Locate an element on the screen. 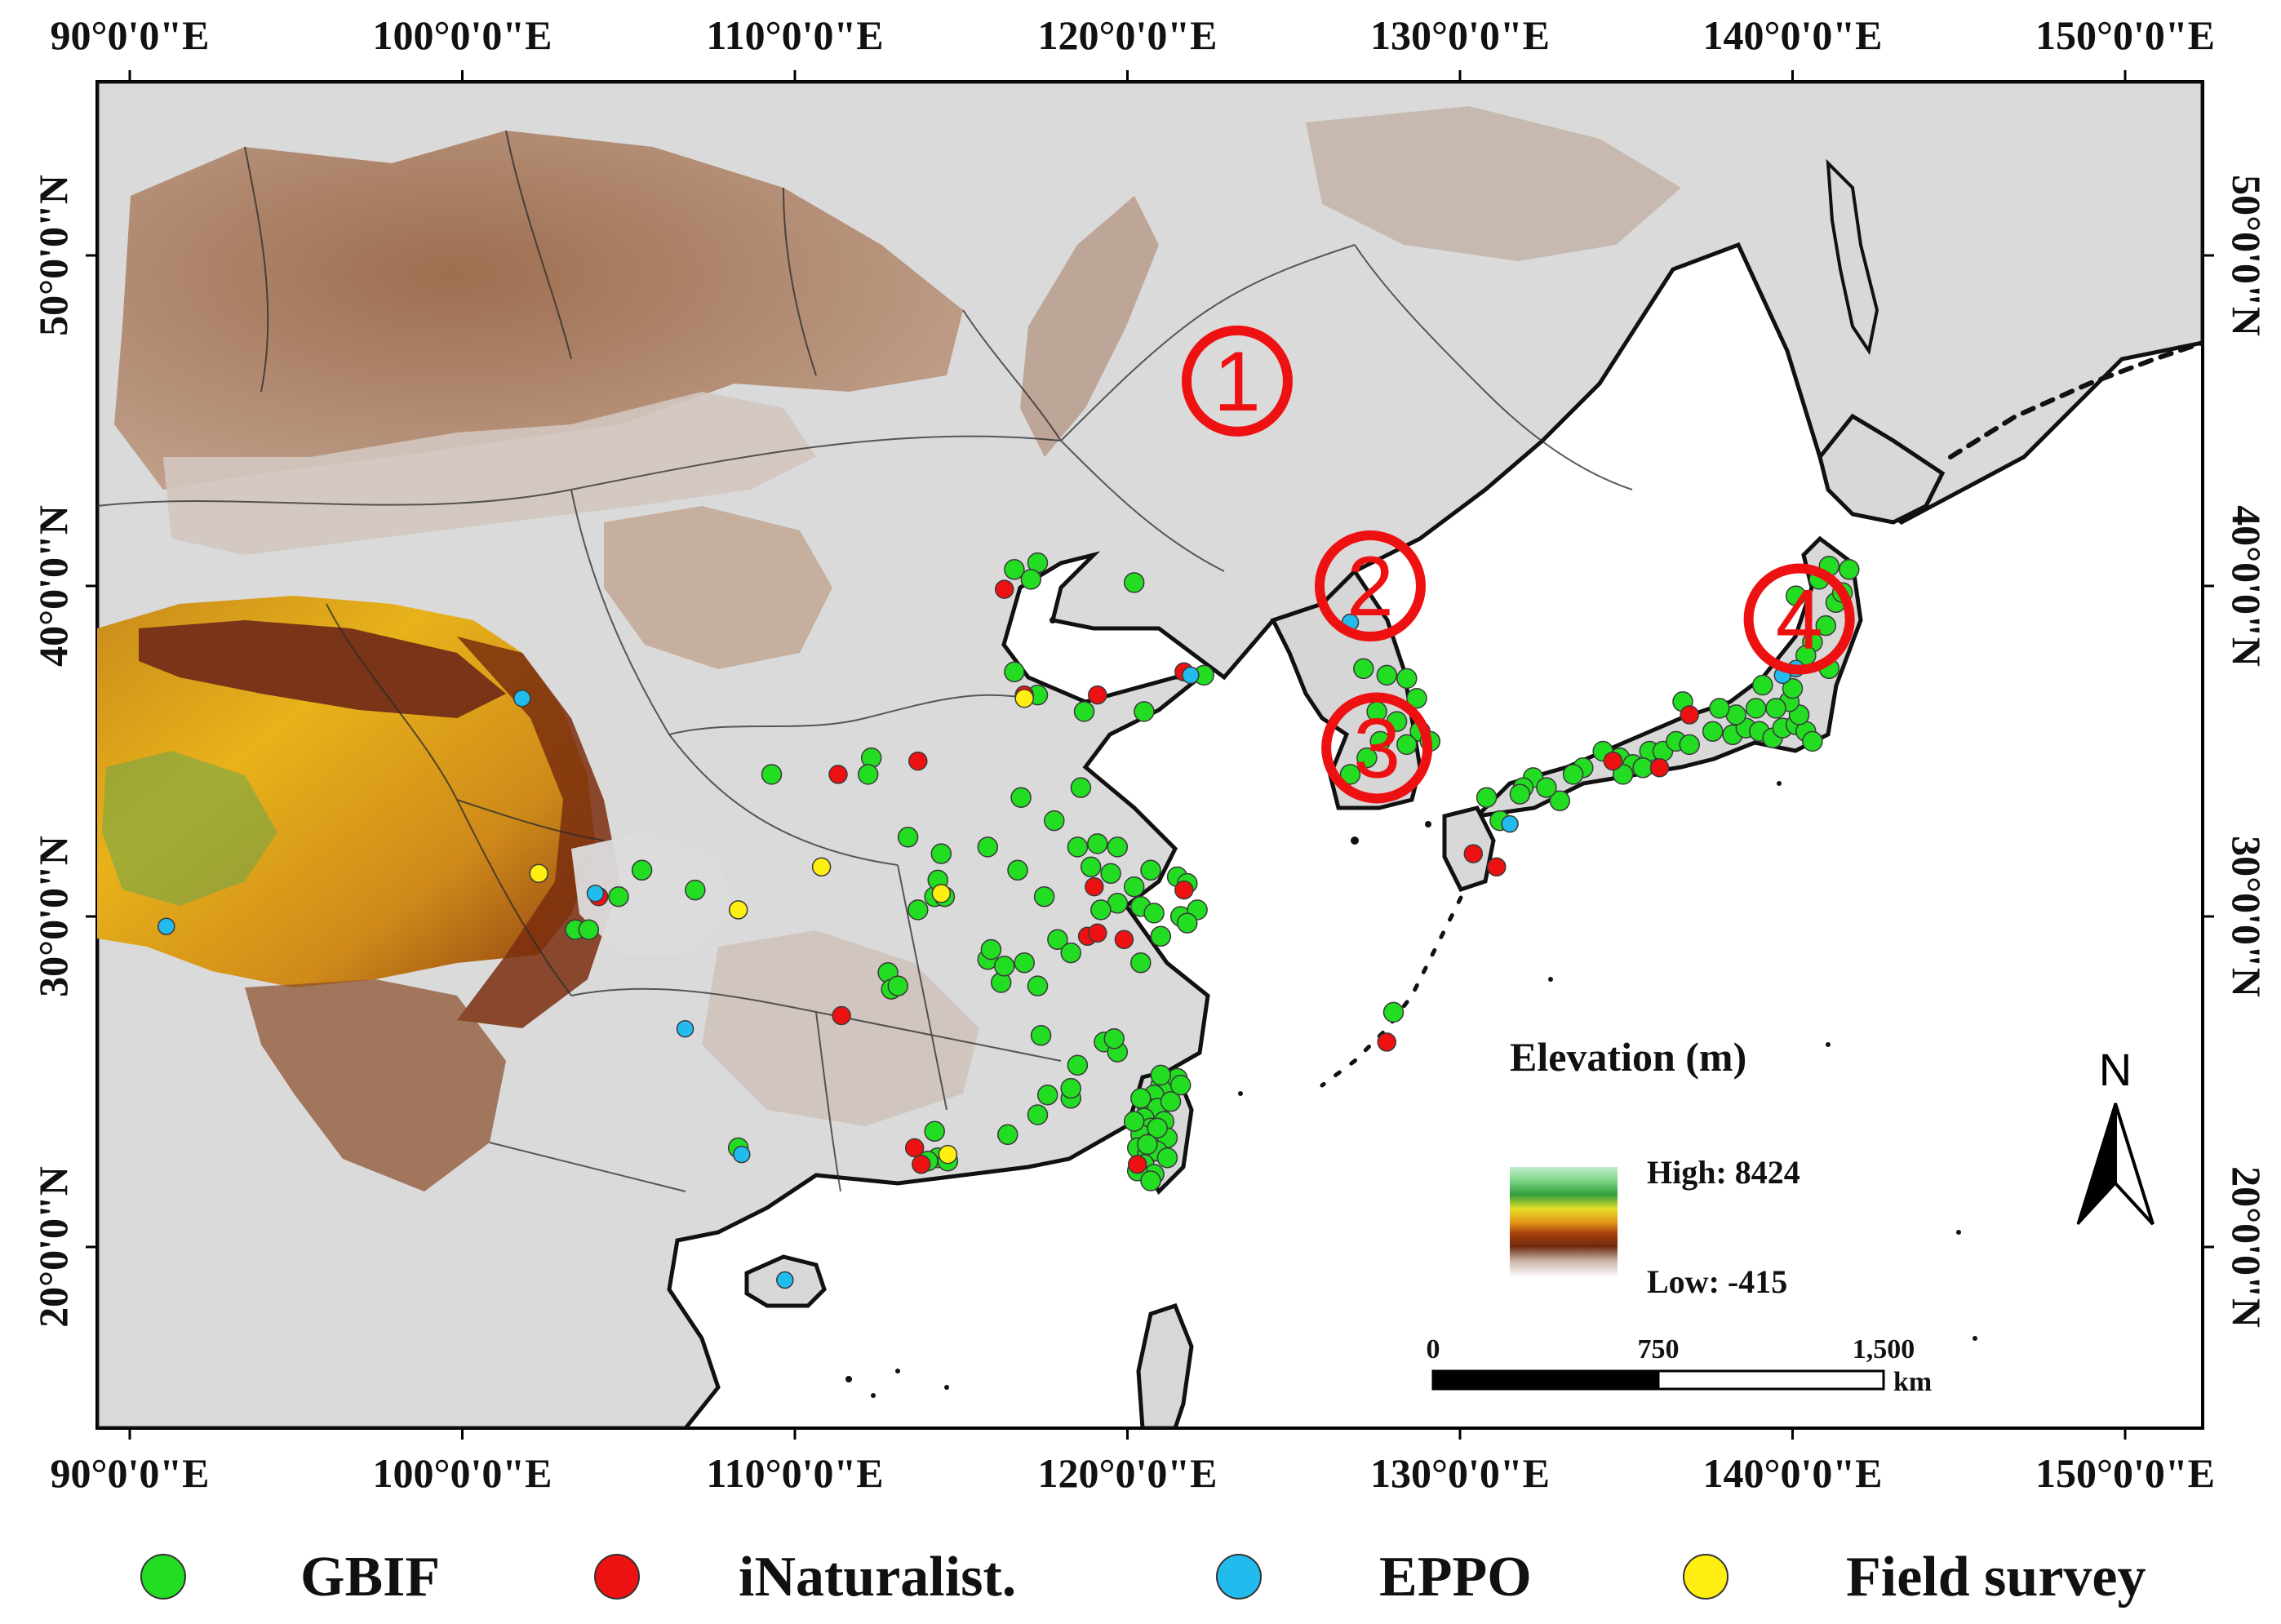  right-label-40: 40°0'0"N is located at coordinates (2247, 586).